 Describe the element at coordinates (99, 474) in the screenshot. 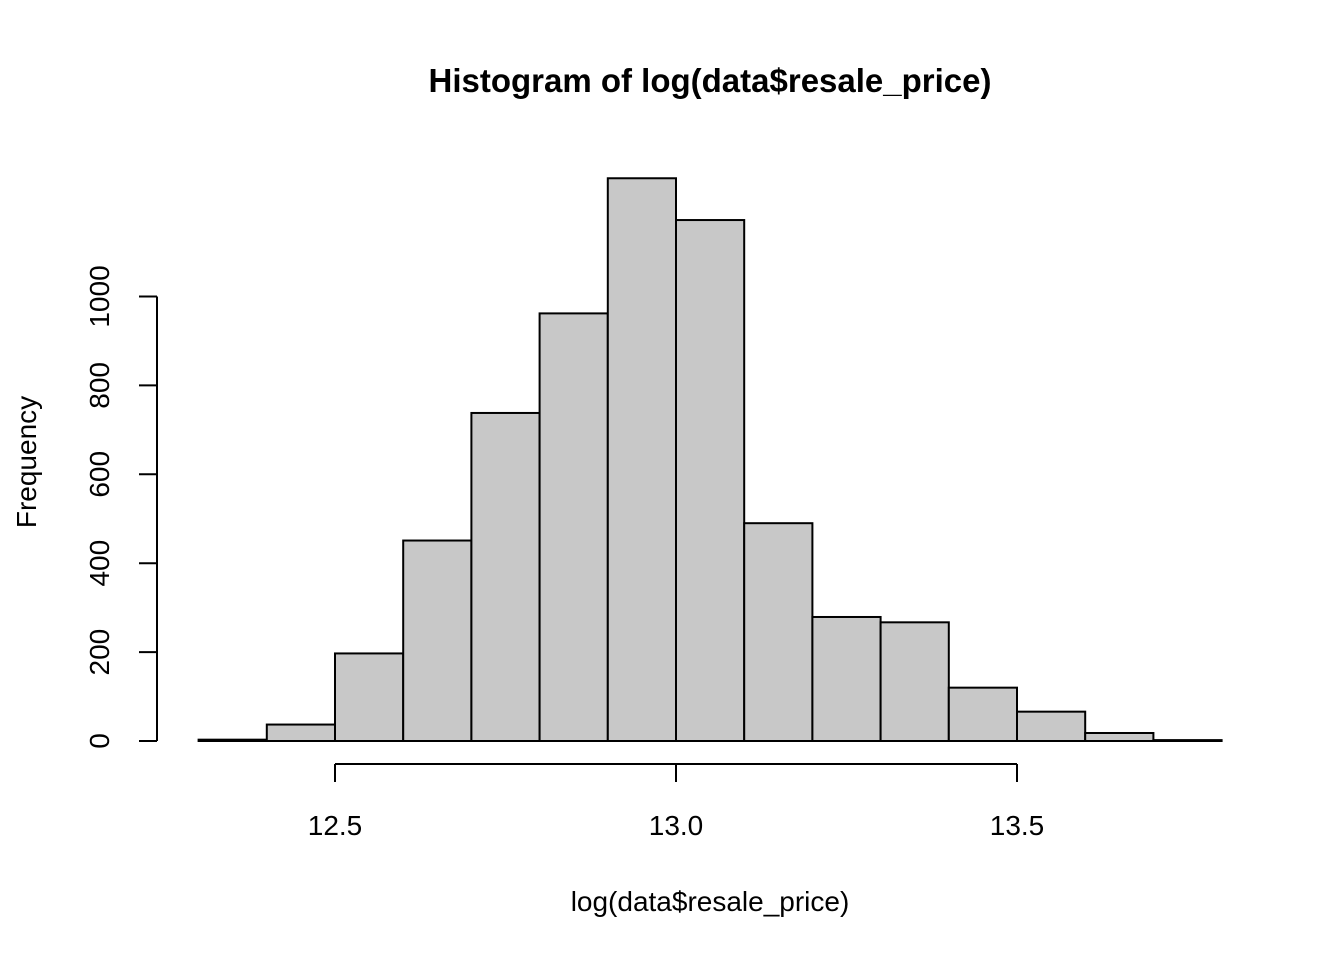

I see `y-tick-label: 600` at that location.